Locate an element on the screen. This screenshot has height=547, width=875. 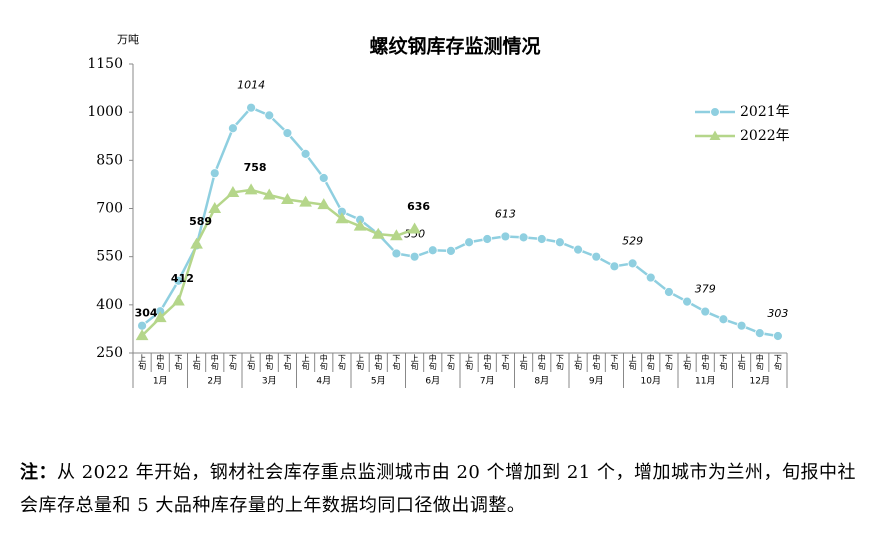
y-tick-label: 550 is located at coordinates (109, 257).